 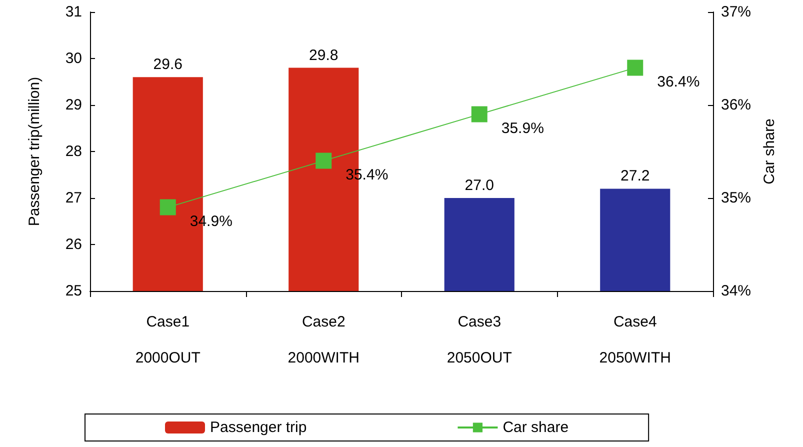 I want to click on y2-tick-label: 35%, so click(x=736, y=198).